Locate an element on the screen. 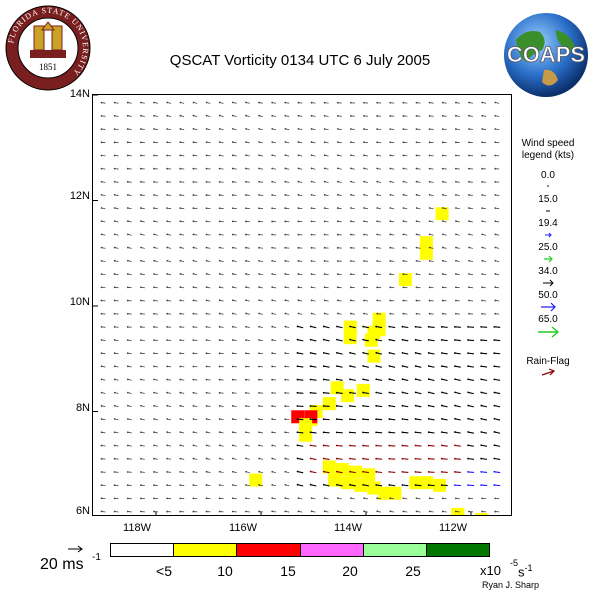 Image resolution: width=600 pixels, height=600 pixels. legend-value: 19.4 is located at coordinates (548, 223).